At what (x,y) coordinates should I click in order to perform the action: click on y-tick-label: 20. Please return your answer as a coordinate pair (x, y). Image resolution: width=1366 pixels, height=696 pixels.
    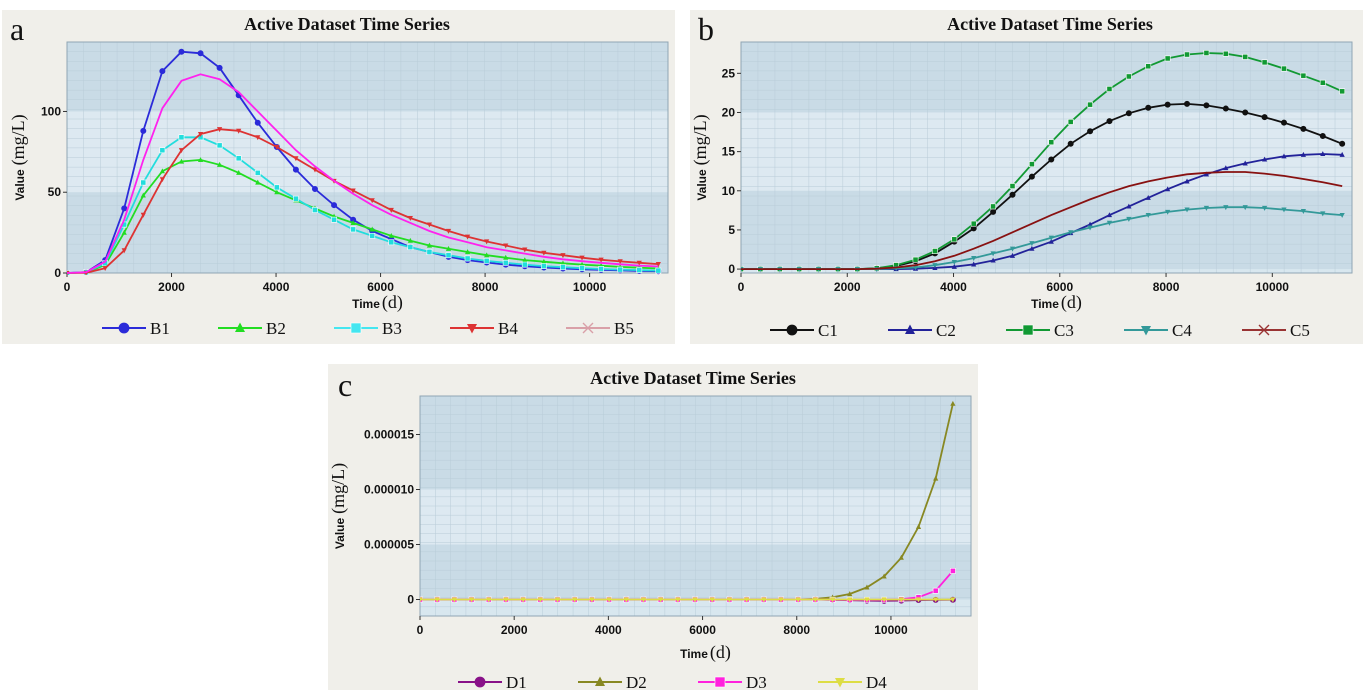
    Looking at the image, I should click on (729, 112).